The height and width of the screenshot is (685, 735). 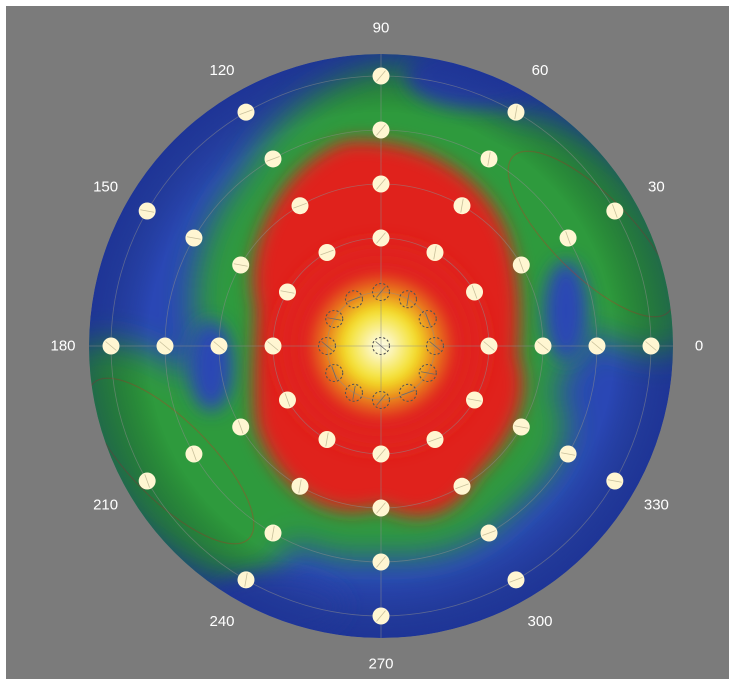 I want to click on angle-tick-label-270: 270, so click(x=380, y=664).